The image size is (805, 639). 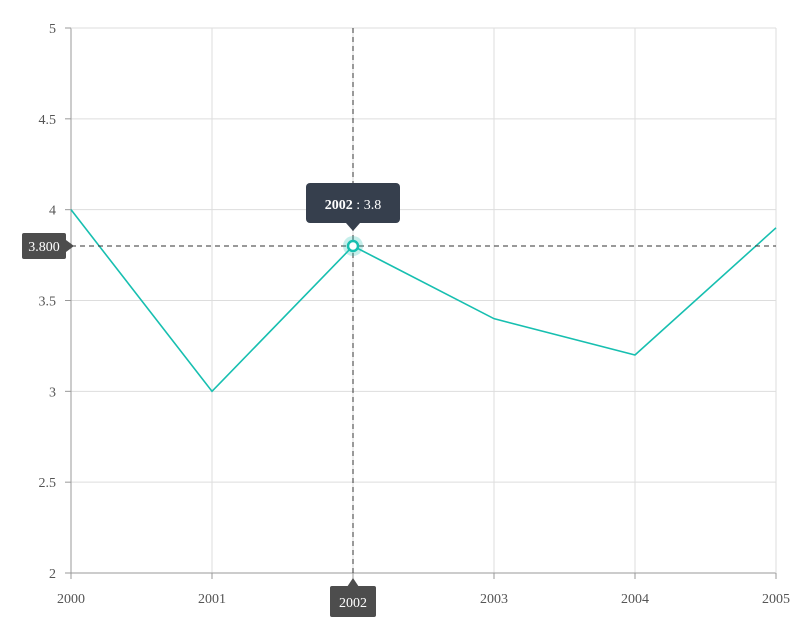 I want to click on y-tick-label: 5, so click(x=52, y=29).